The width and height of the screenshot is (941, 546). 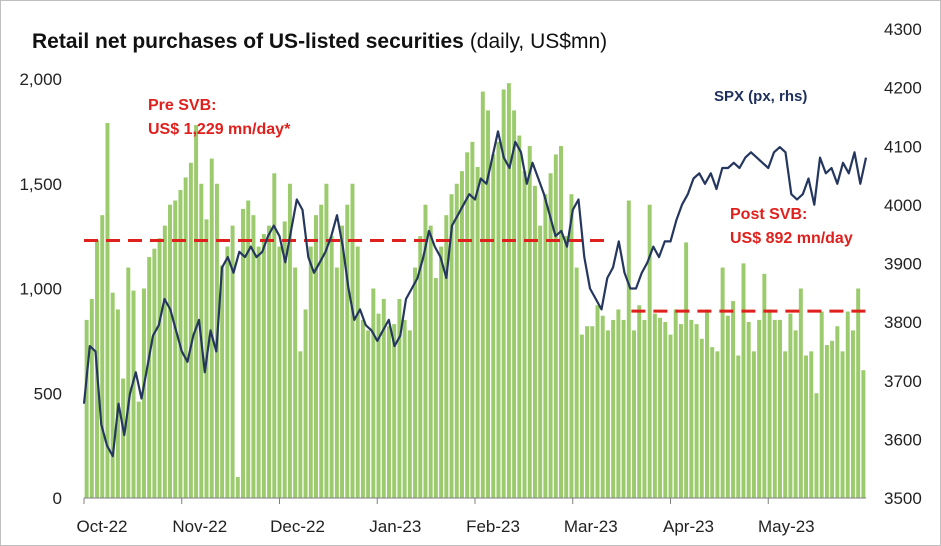 I want to click on left-axis-tick-label: 1,500, so click(x=40, y=184).